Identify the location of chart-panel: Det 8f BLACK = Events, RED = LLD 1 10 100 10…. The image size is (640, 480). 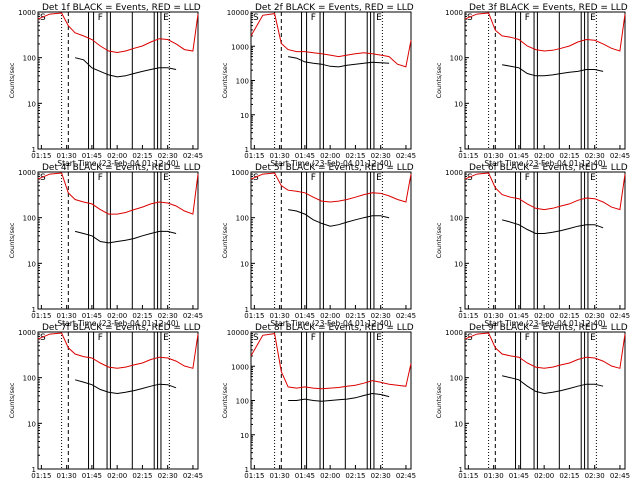
(318, 401).